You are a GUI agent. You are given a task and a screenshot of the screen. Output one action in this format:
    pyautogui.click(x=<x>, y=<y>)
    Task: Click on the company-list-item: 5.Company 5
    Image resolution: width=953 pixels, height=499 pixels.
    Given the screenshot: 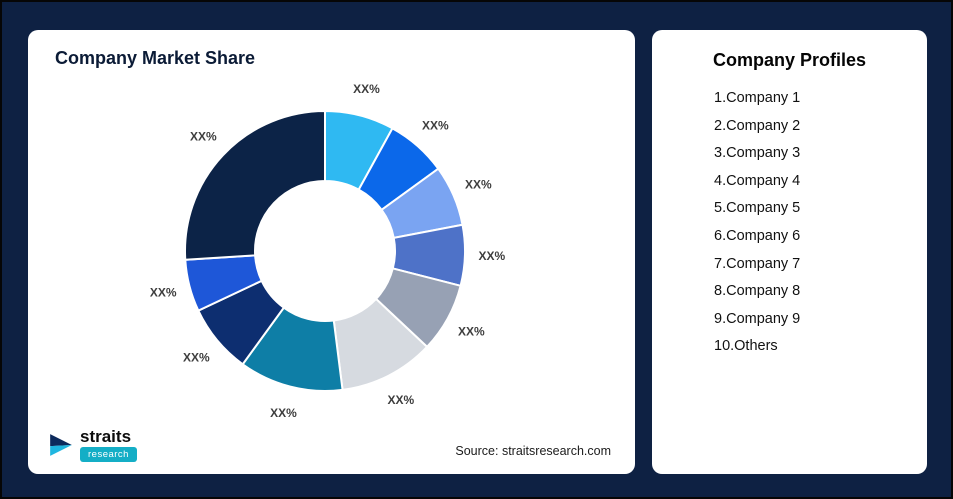 What is the action you would take?
    pyautogui.click(x=757, y=208)
    